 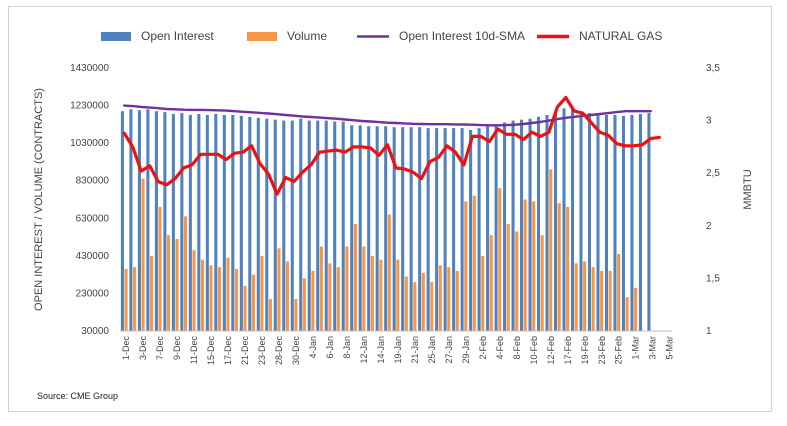 What do you see at coordinates (228, 351) in the screenshot?
I see `x-tick-label: 17-Dec` at bounding box center [228, 351].